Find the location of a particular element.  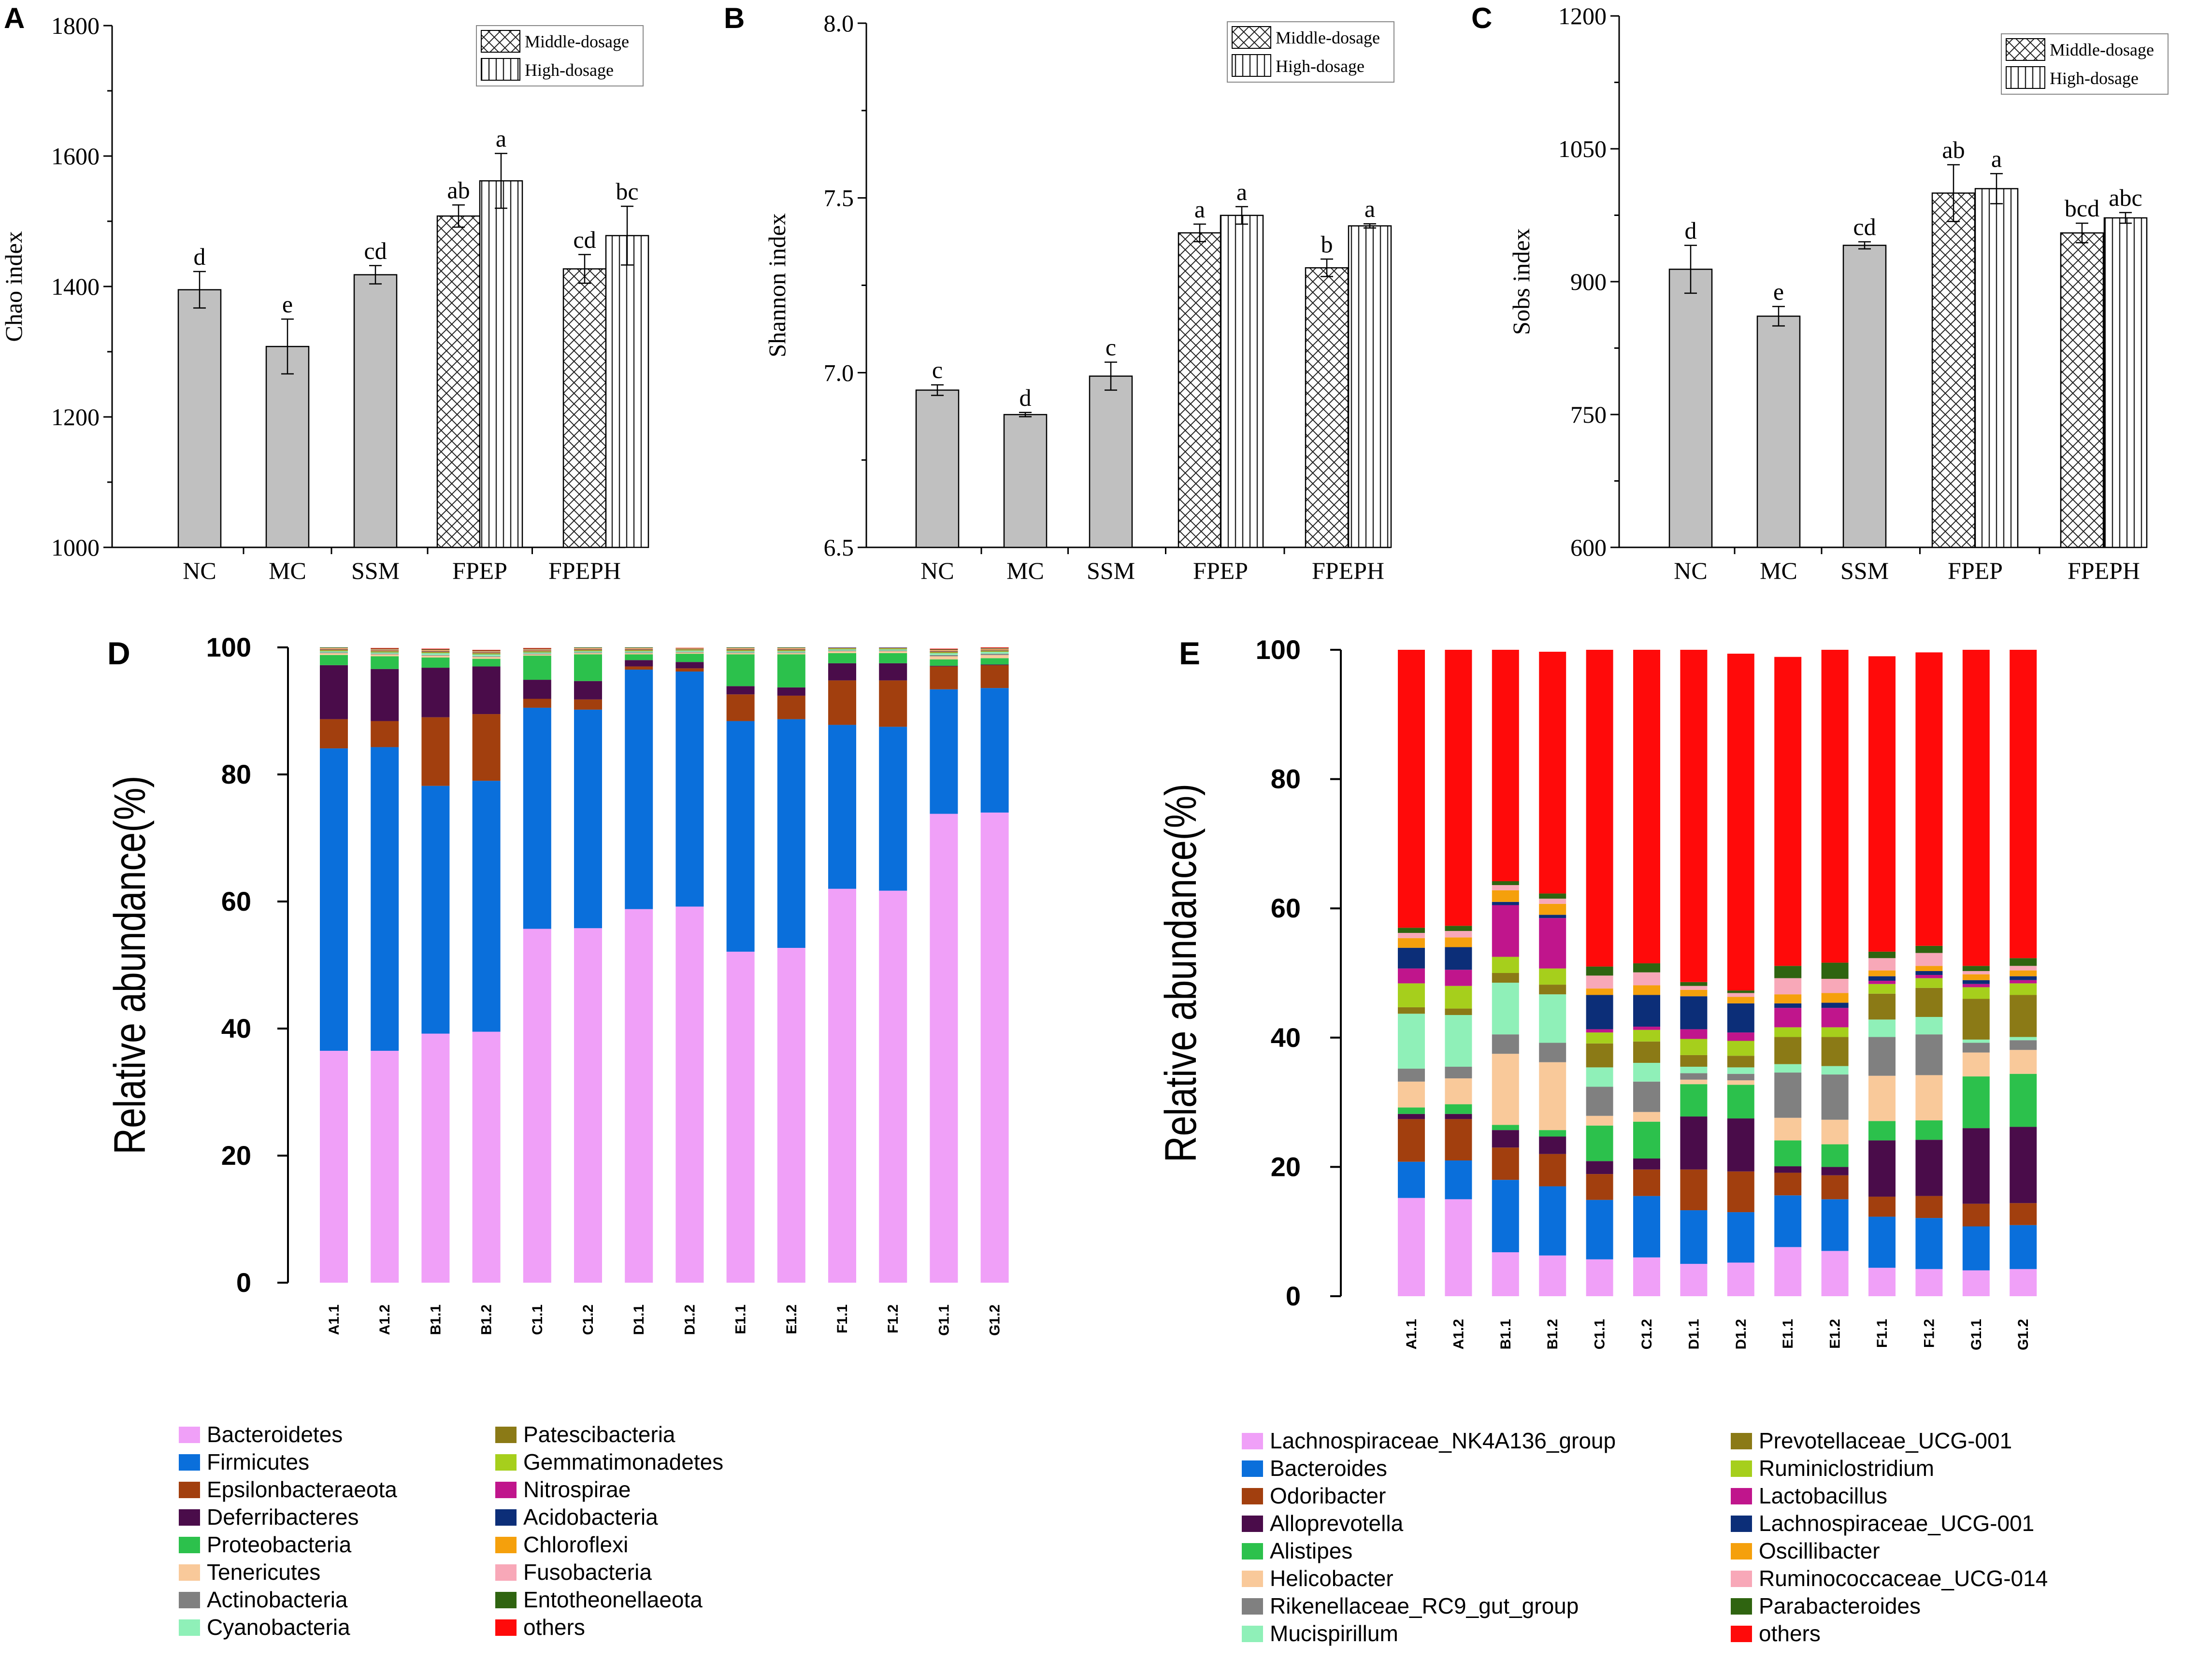

segment-bacteroidetes is located at coordinates (689, 1094).